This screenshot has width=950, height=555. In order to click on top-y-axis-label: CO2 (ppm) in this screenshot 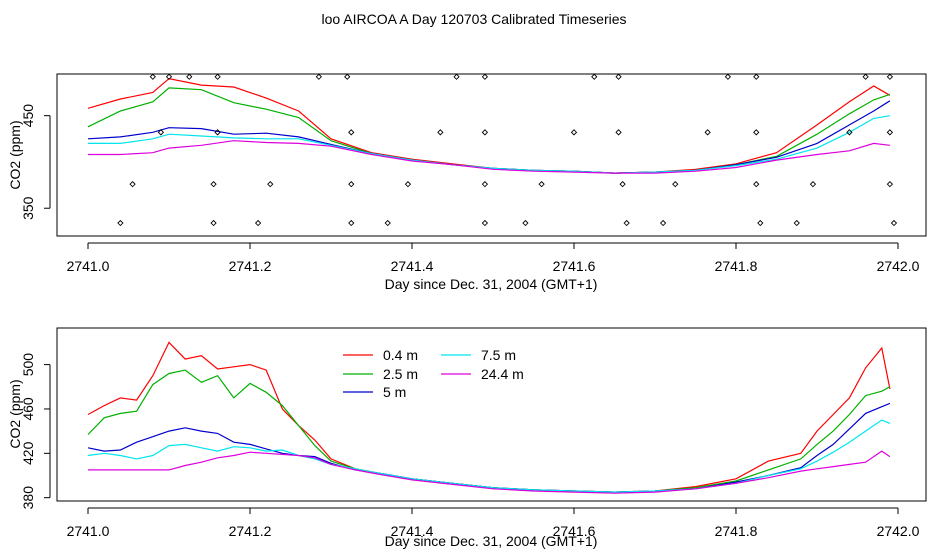, I will do `click(15, 154)`.